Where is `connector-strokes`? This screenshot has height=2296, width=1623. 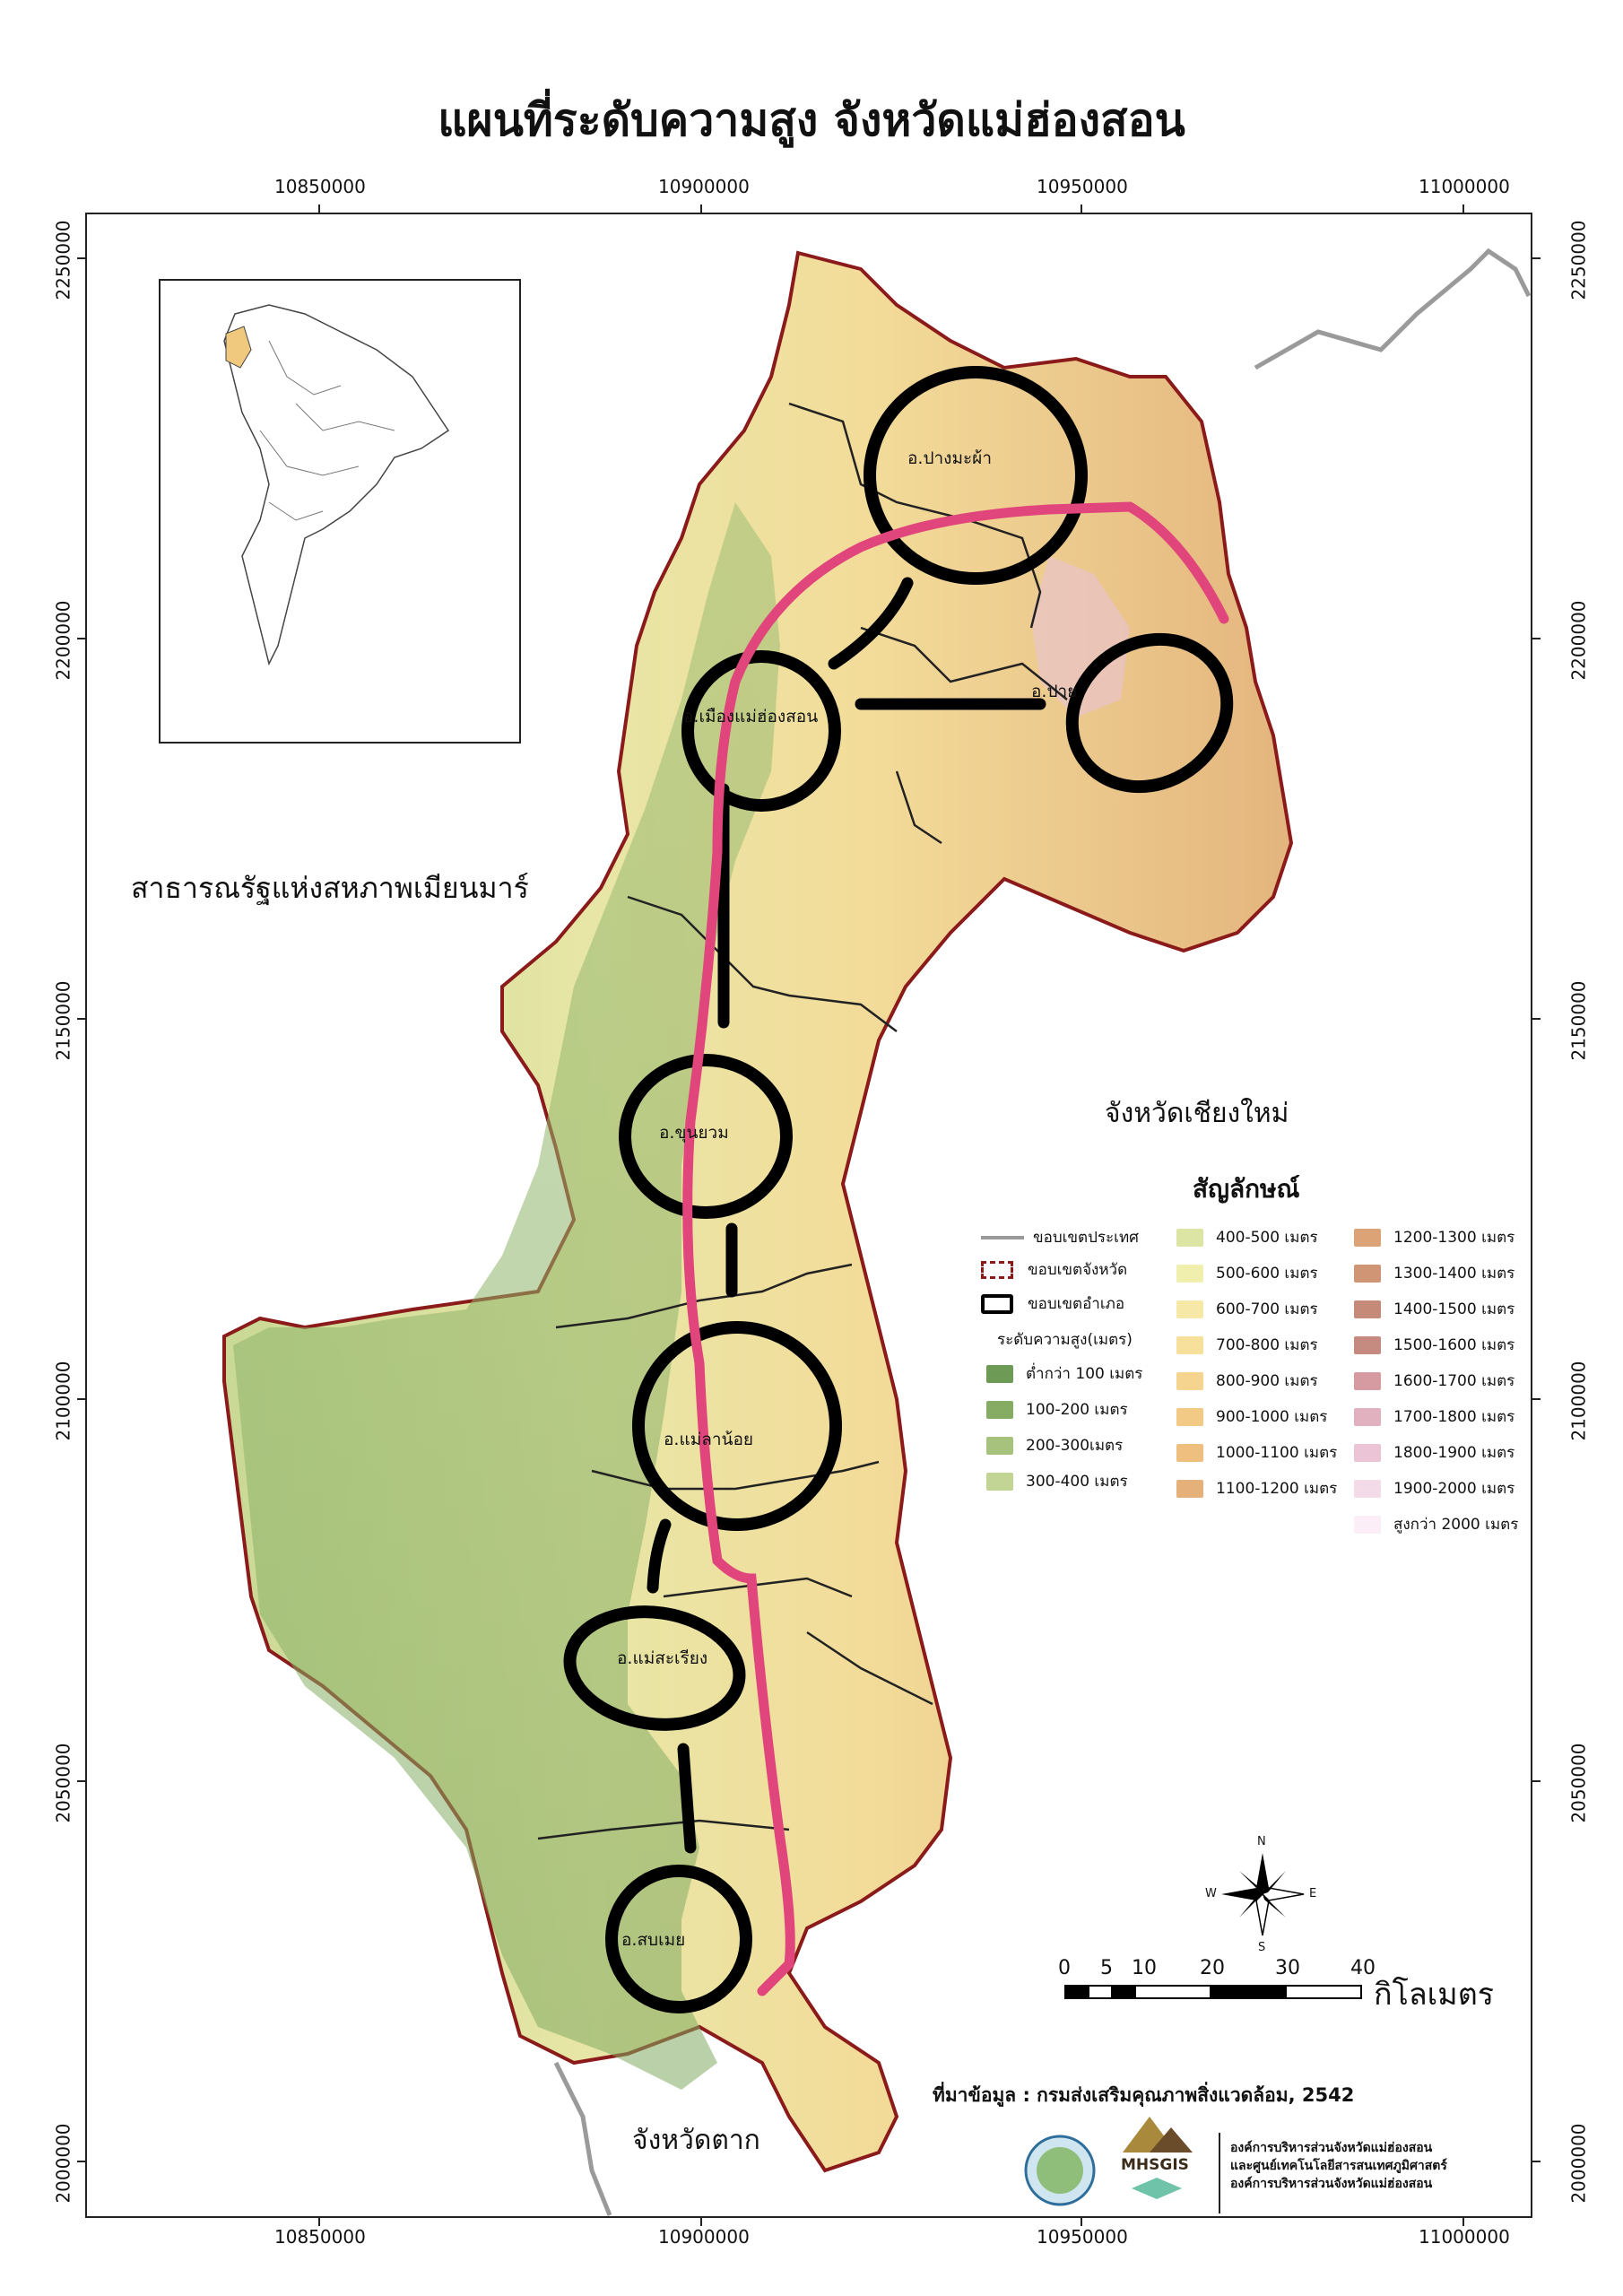 connector-strokes is located at coordinates (846, 1215).